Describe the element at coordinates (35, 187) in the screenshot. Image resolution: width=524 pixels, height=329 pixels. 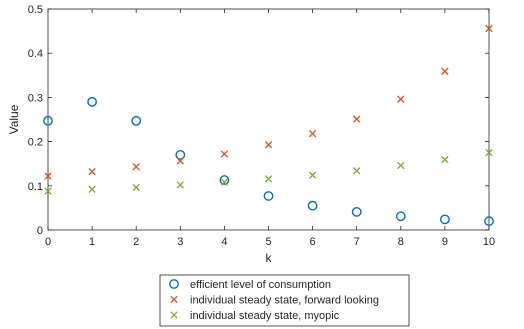
I see `y-tick-label: 0.1` at that location.